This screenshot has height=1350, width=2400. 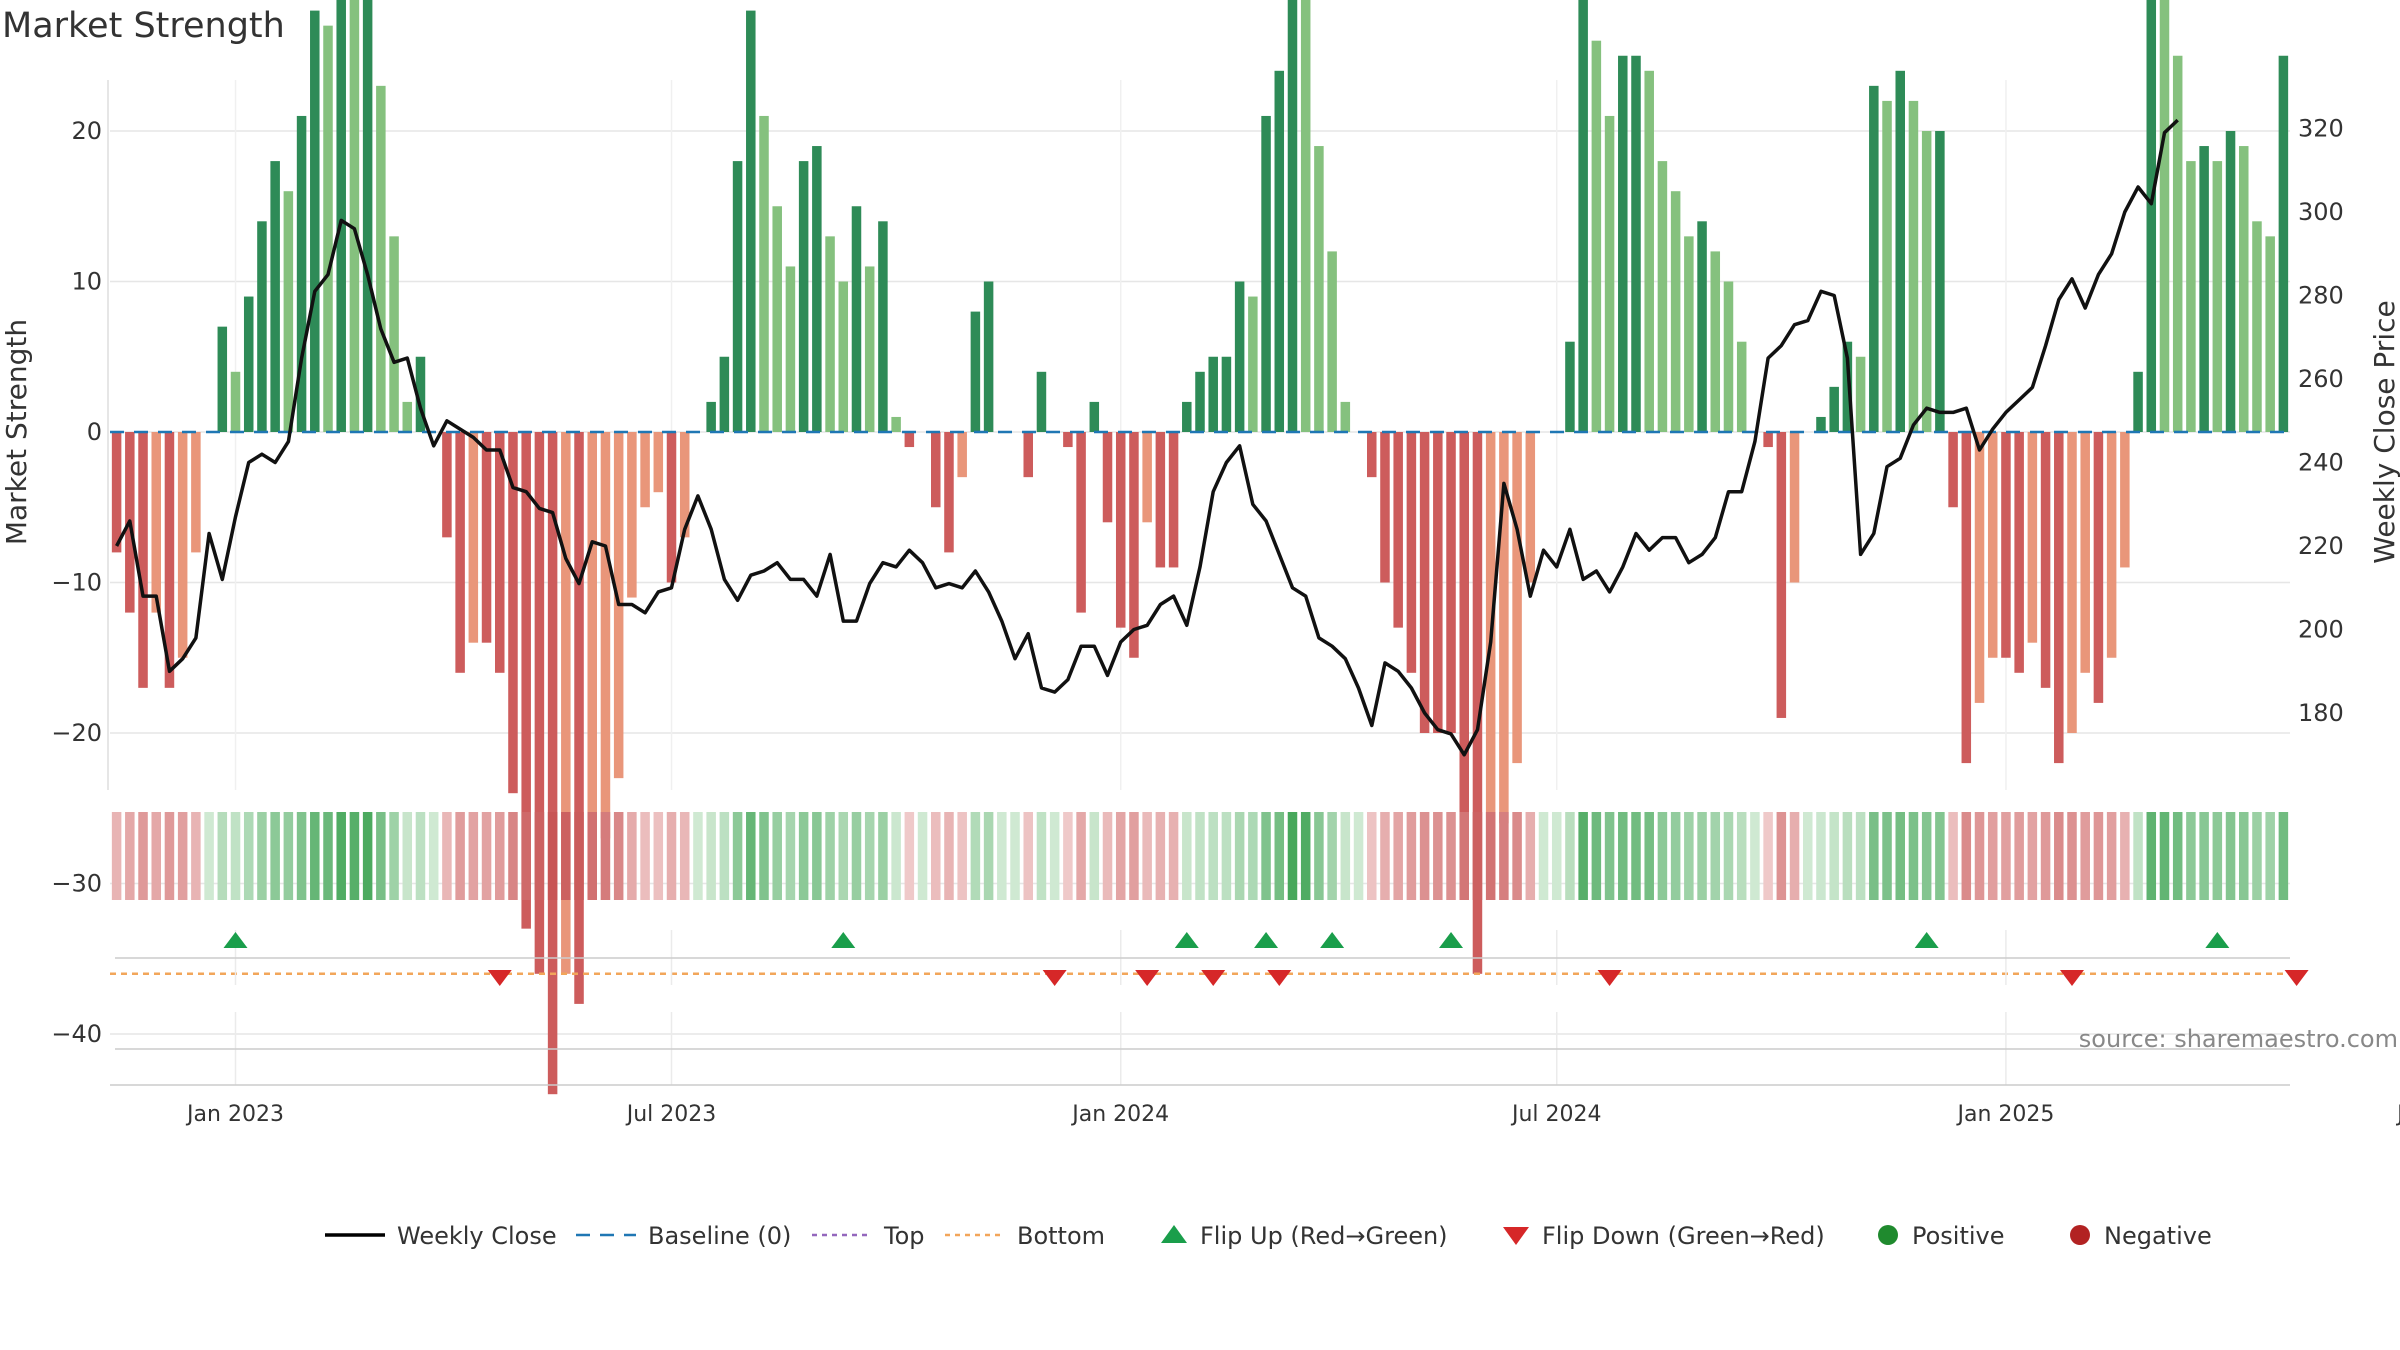 I want to click on source-credit: source: sharemaestro.com, so click(x=2238, y=1039).